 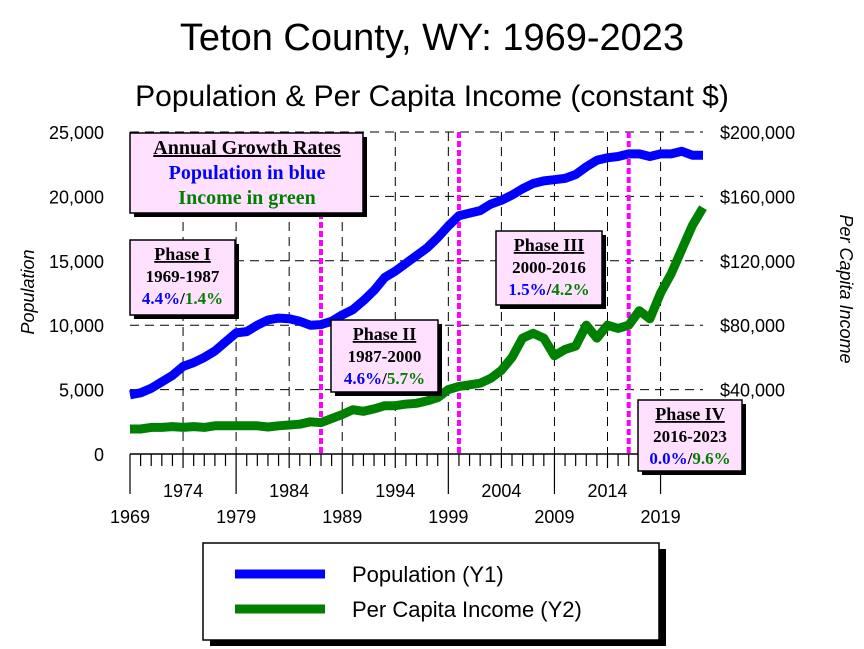 I want to click on phase1-rates: 4.4%/1.4%, so click(x=182, y=298).